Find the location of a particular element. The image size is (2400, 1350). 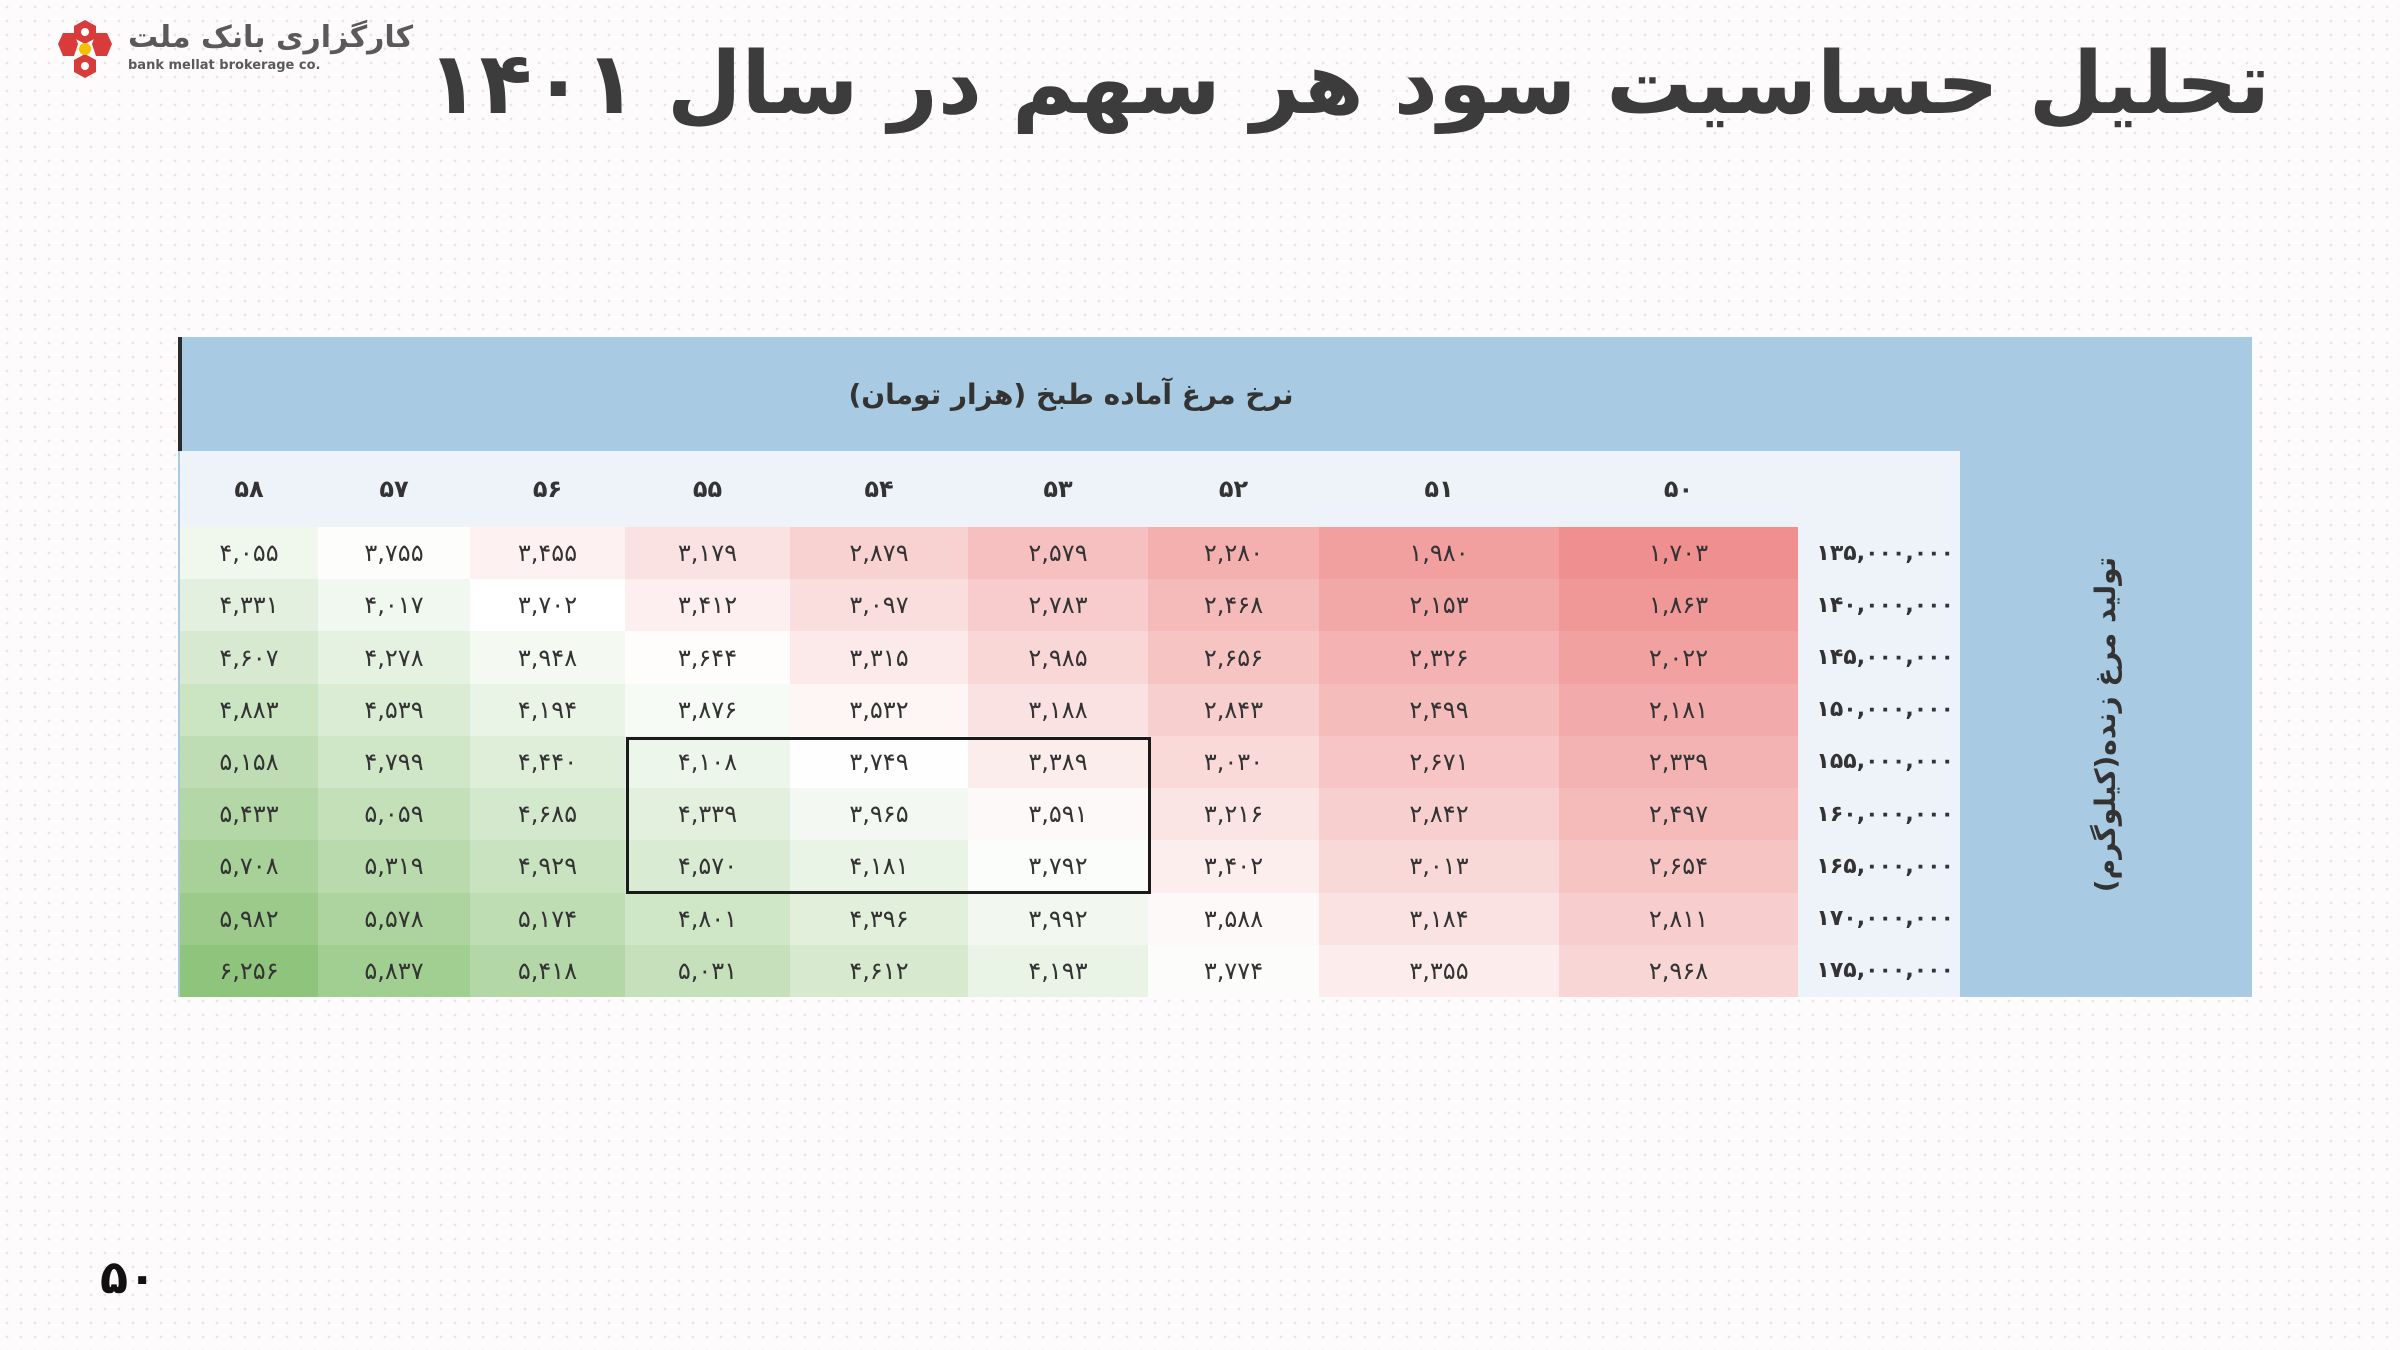

value-cell: ۴,۰۱۷ is located at coordinates (394, 605).